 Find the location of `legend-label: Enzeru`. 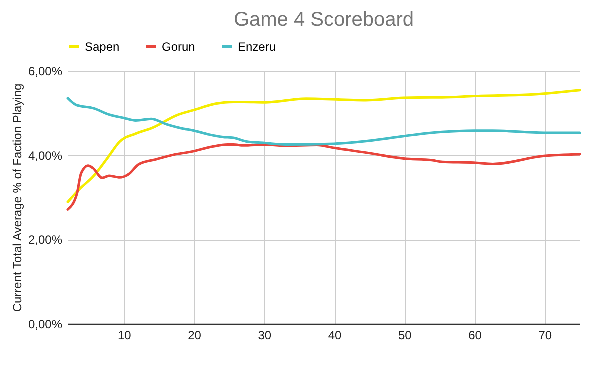

legend-label: Enzeru is located at coordinates (257, 47).